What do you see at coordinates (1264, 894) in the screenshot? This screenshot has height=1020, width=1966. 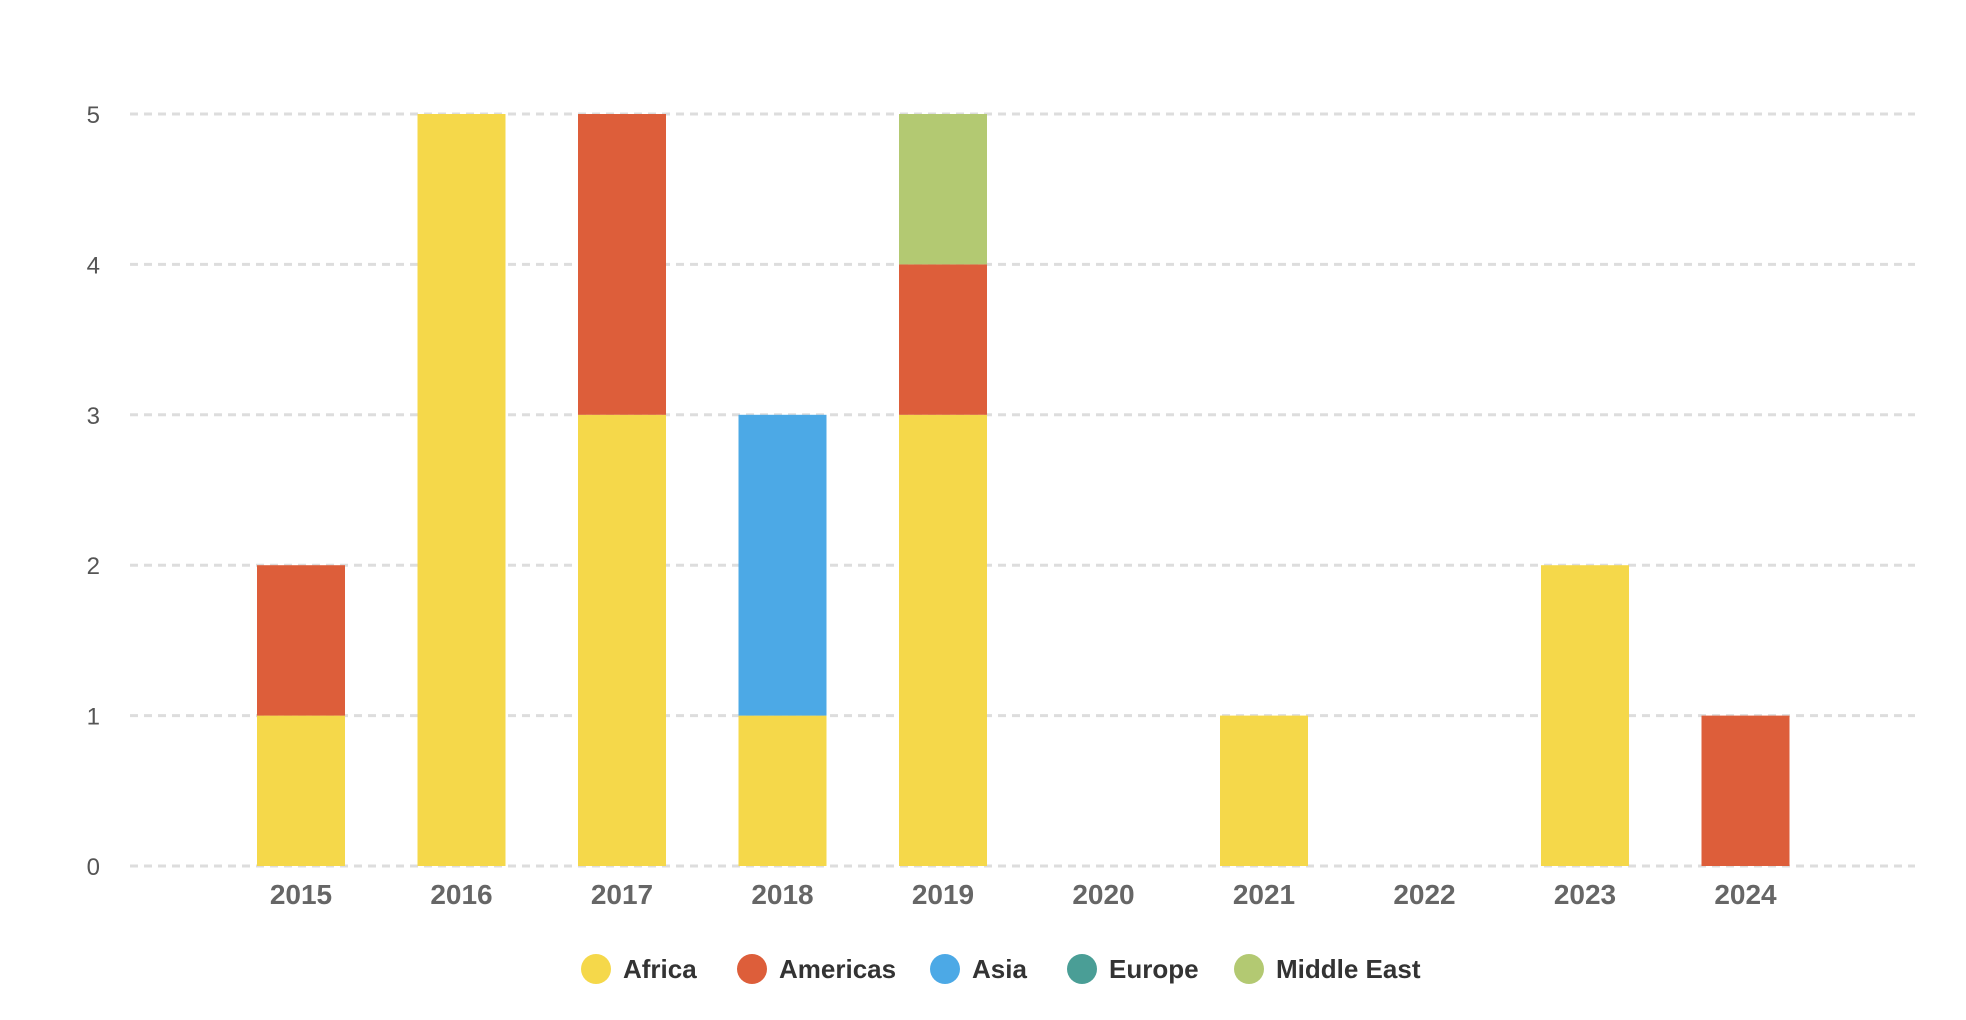 I see `x-tick-label: 2021` at bounding box center [1264, 894].